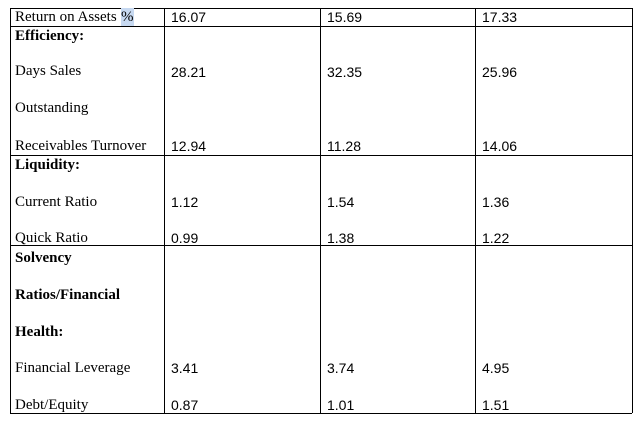 The height and width of the screenshot is (428, 642). What do you see at coordinates (50, 36) in the screenshot?
I see `section-heading: Efficiency:` at bounding box center [50, 36].